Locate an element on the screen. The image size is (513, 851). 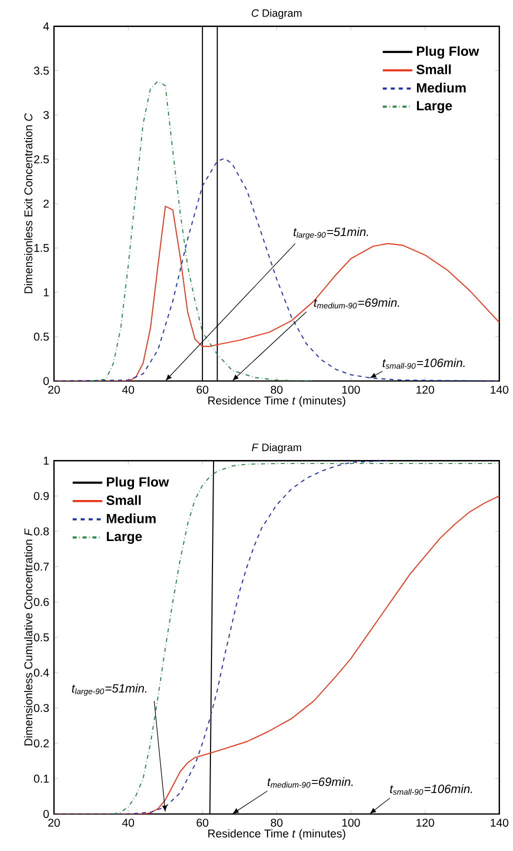
y-tick-label: 1.5 is located at coordinates (41, 248).